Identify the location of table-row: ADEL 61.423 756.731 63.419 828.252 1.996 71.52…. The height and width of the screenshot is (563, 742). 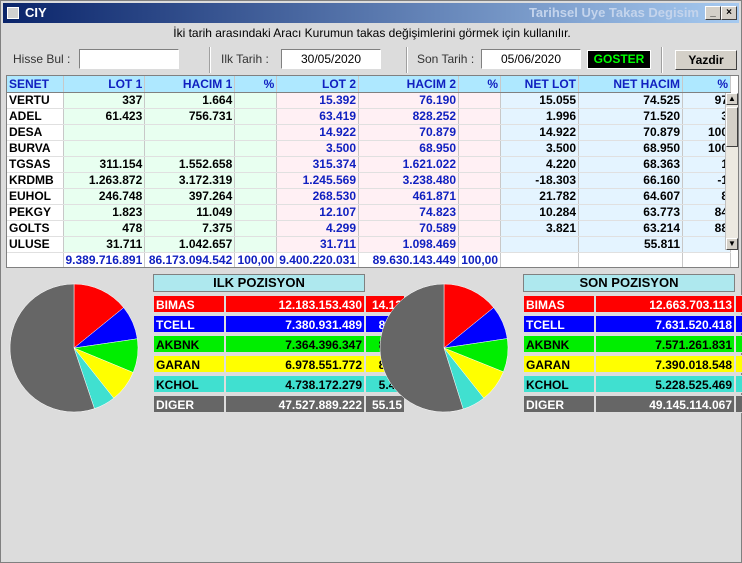
(369, 116).